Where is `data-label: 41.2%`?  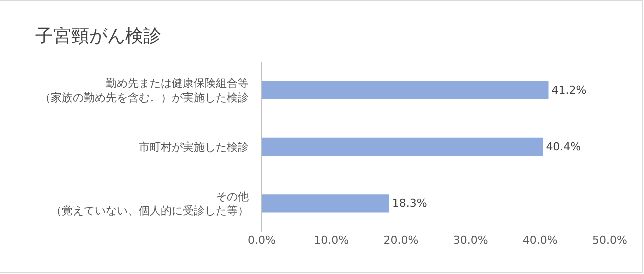
data-label: 41.2% is located at coordinates (569, 90).